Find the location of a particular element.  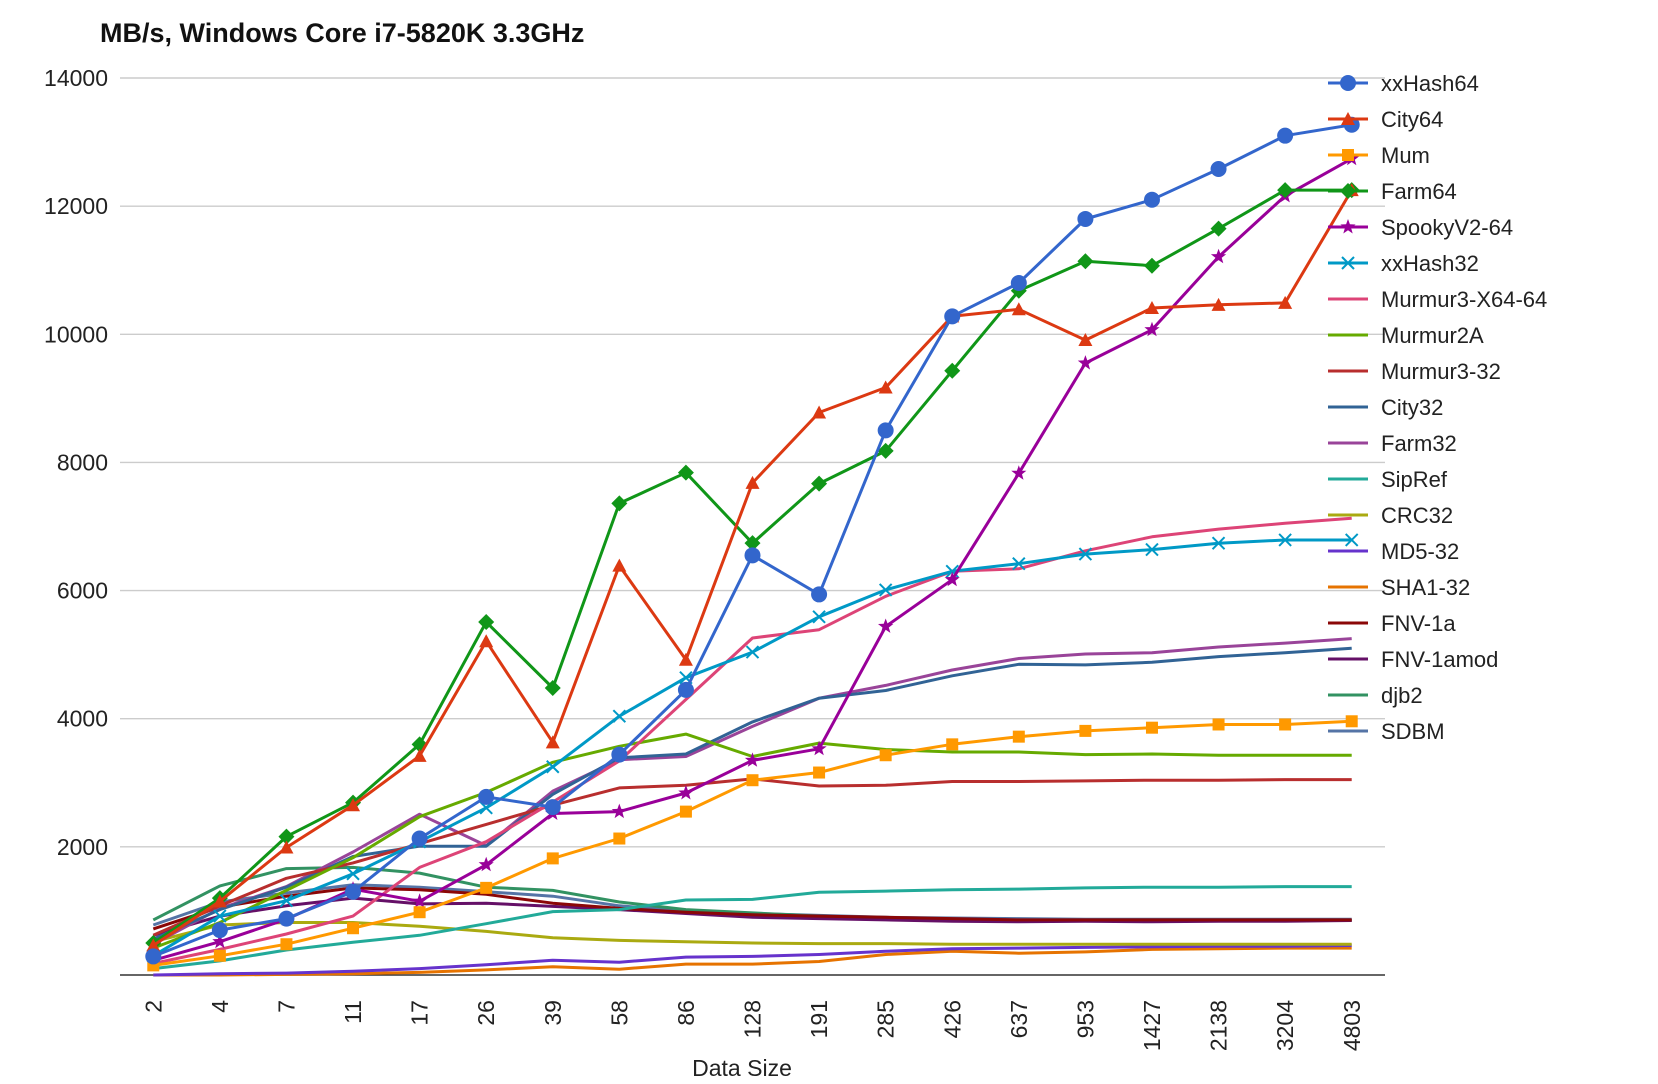

legend-item-city64: City64 is located at coordinates (1385, 119).